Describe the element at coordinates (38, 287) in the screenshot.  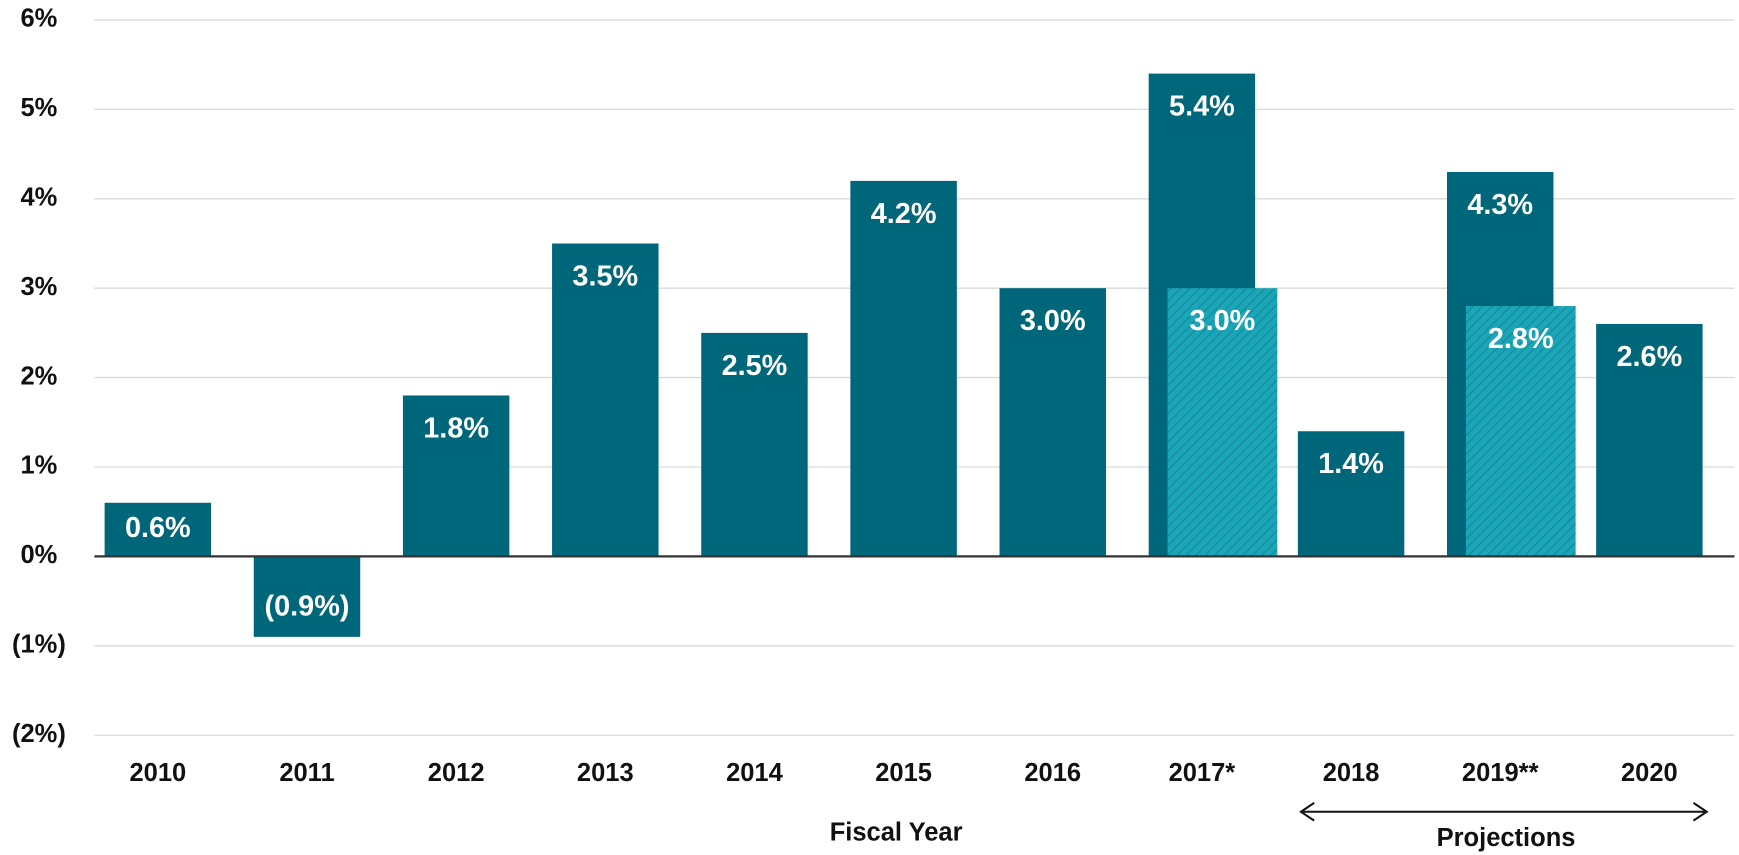
I see `y-tick-label: 3%` at that location.